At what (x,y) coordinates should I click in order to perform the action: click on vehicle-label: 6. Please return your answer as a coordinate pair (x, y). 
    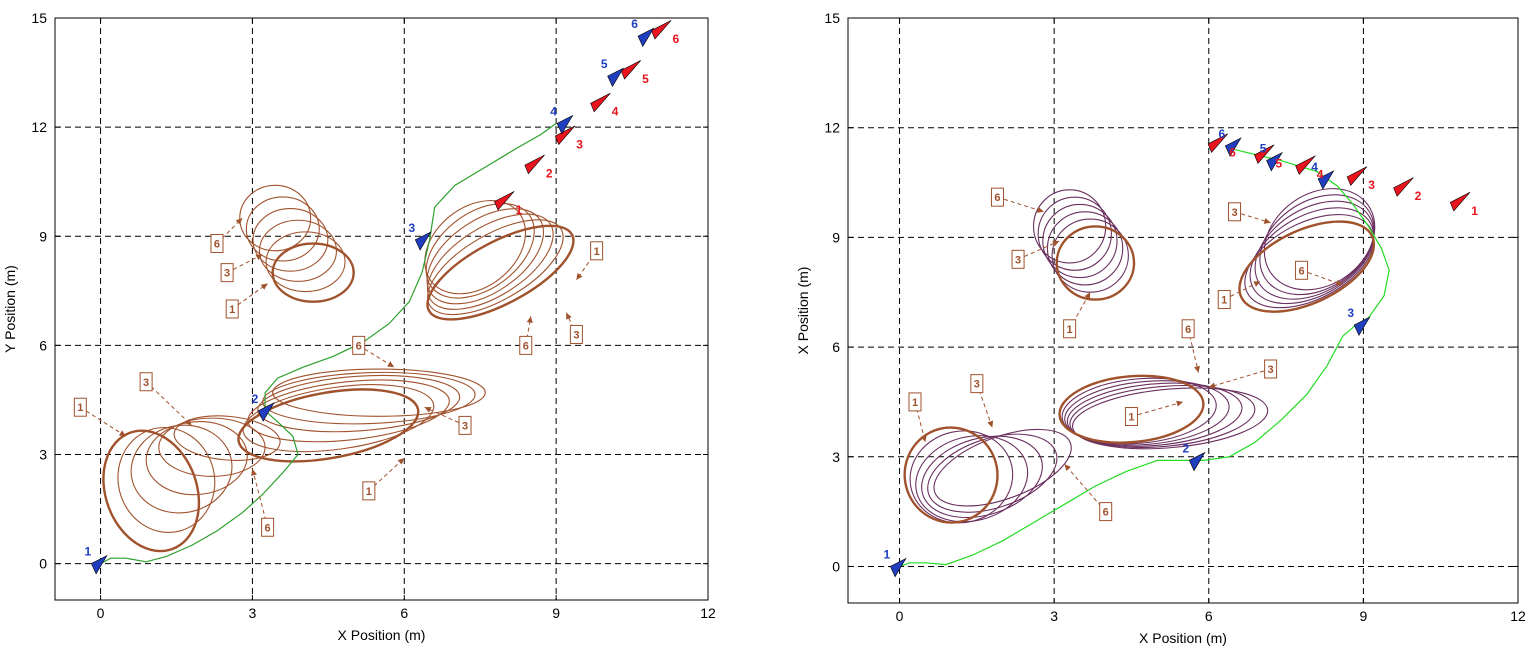
    Looking at the image, I should click on (1222, 134).